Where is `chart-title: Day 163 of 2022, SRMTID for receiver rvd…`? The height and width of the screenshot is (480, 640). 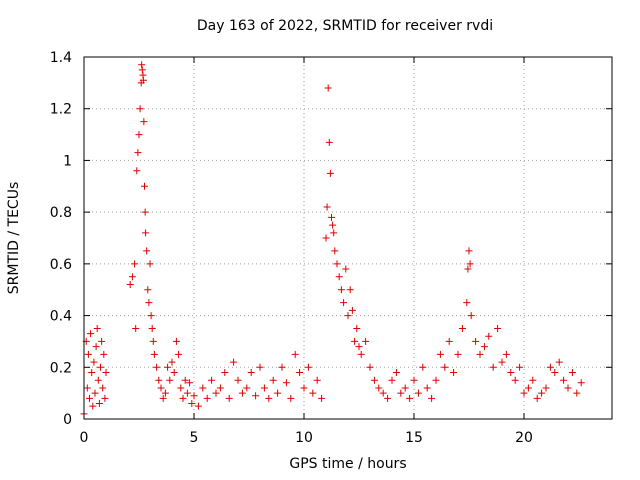 chart-title: Day 163 of 2022, SRMTID for receiver rvd… is located at coordinates (345, 26).